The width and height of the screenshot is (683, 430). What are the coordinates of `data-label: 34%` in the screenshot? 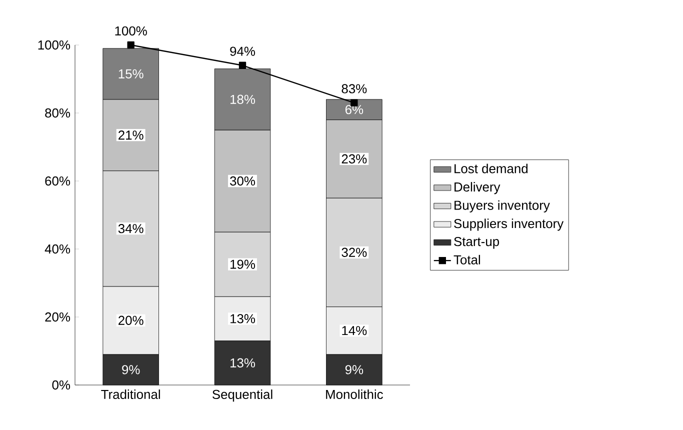 It's located at (131, 229).